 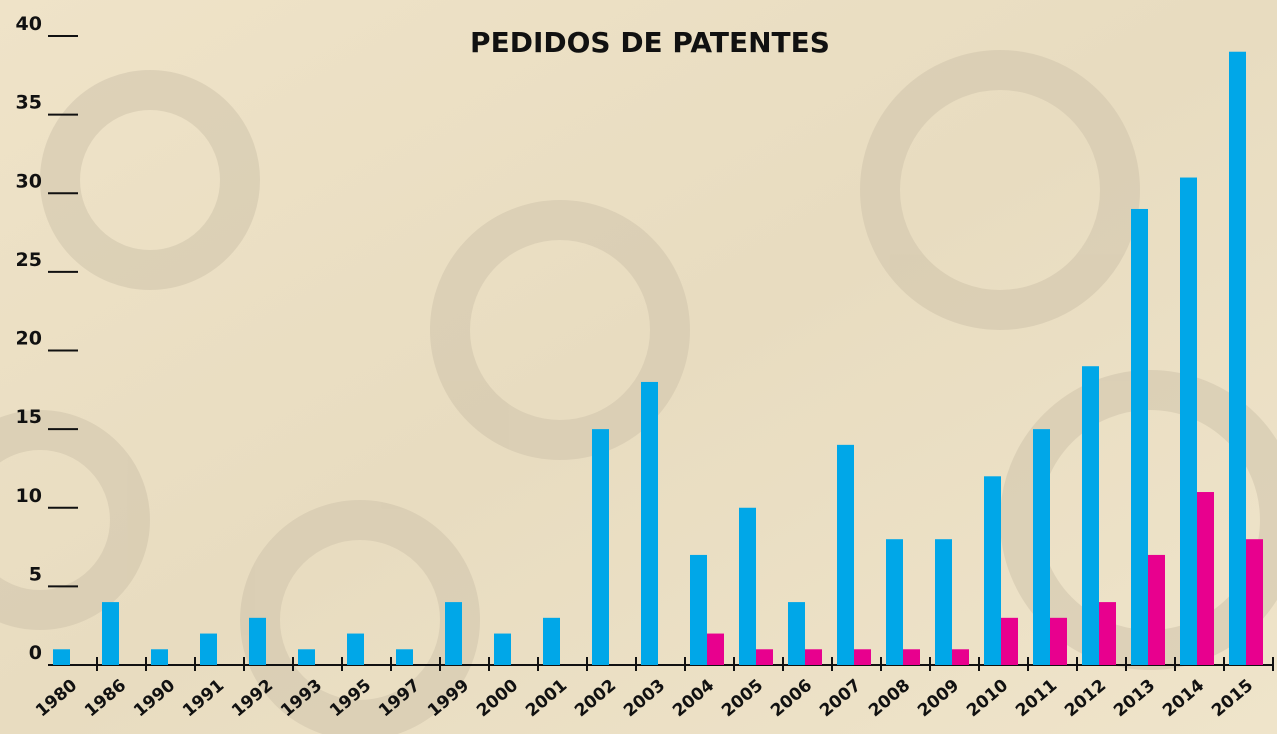 I want to click on chart-title: PEDIDOS DE PATENTES, so click(x=650, y=42).